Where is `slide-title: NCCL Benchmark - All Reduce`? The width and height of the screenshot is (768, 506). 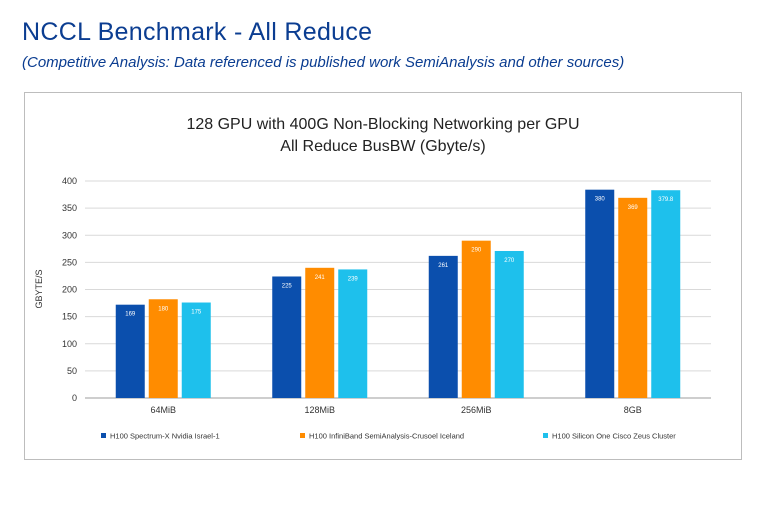
slide-title: NCCL Benchmark - All Reduce is located at coordinates (197, 32).